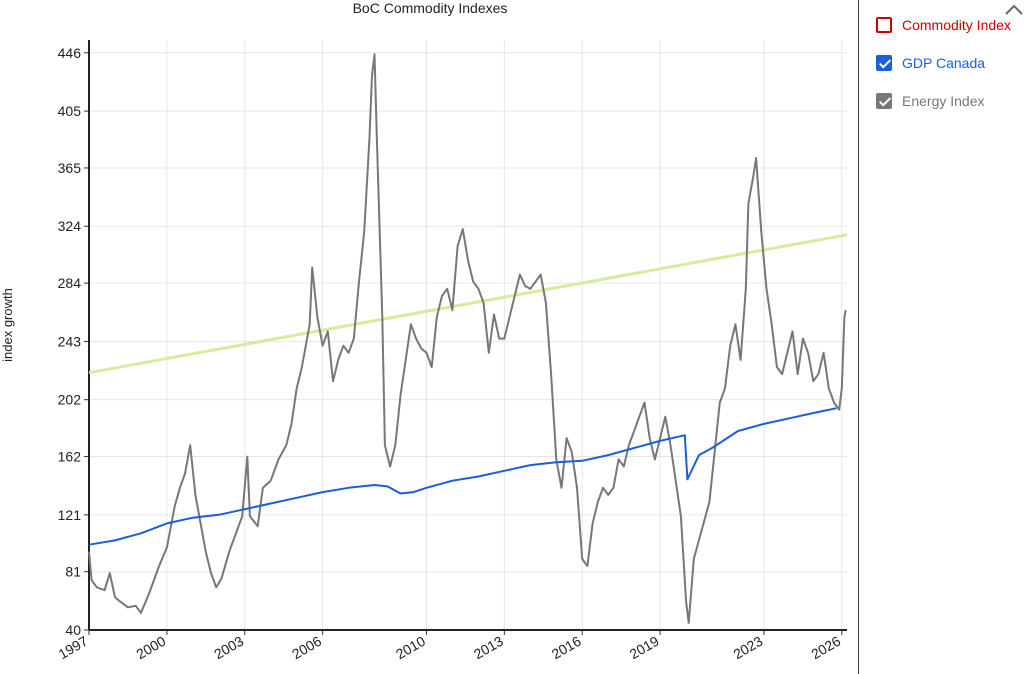 This screenshot has width=1028, height=674. What do you see at coordinates (306, 648) in the screenshot?
I see `x-tick-label: 2006` at bounding box center [306, 648].